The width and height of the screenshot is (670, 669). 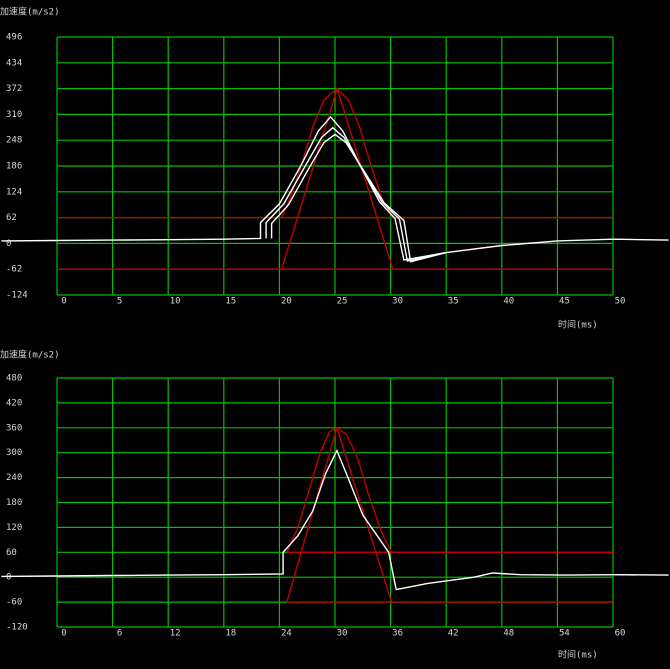 I want to click on x-tick-label: 12, so click(x=175, y=634).